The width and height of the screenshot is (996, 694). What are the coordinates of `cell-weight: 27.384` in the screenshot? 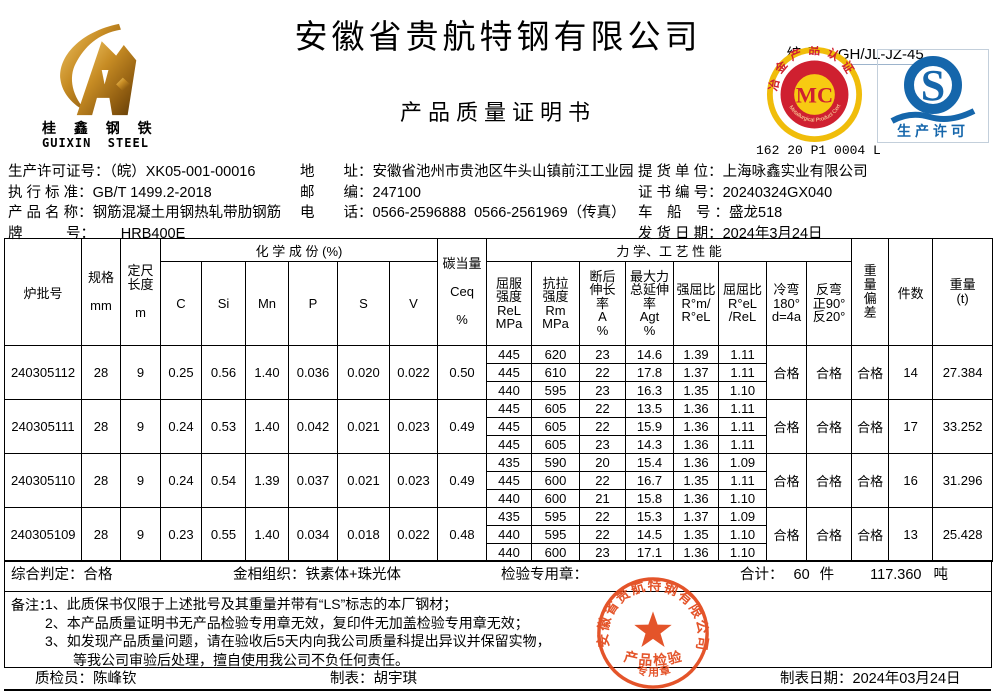 It's located at (963, 372).